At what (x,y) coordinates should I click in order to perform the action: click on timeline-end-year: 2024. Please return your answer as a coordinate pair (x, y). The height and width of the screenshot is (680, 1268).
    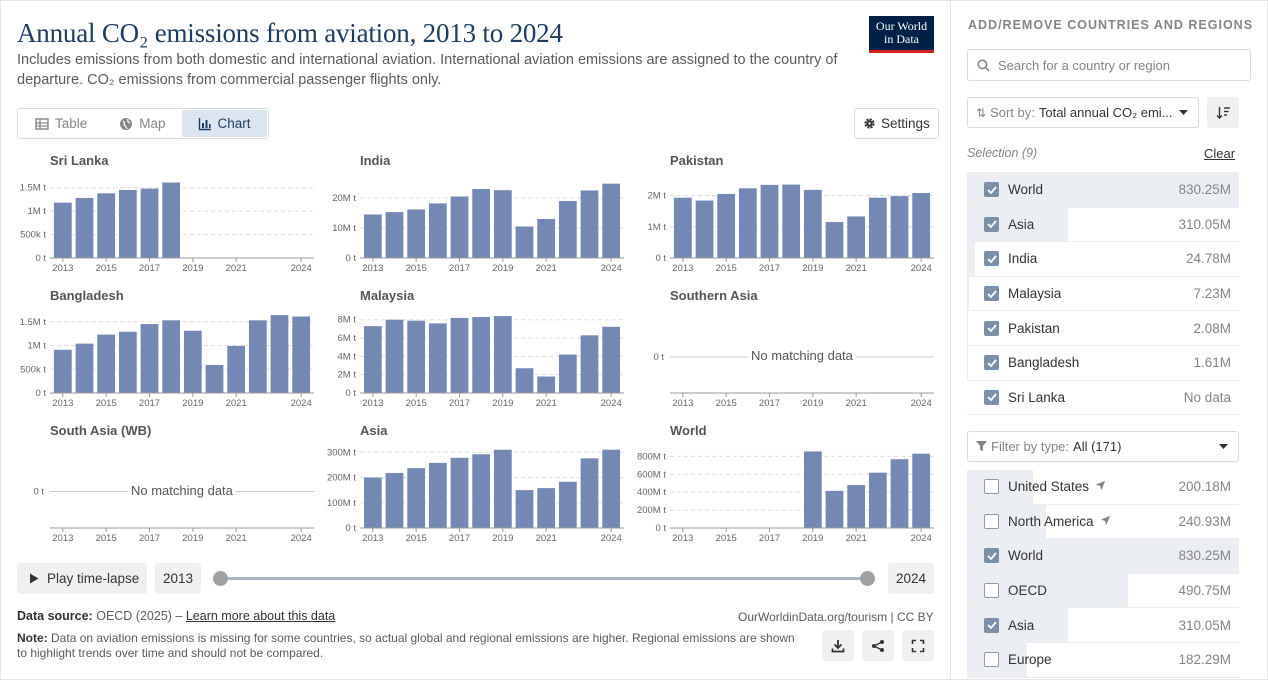
    Looking at the image, I should click on (911, 578).